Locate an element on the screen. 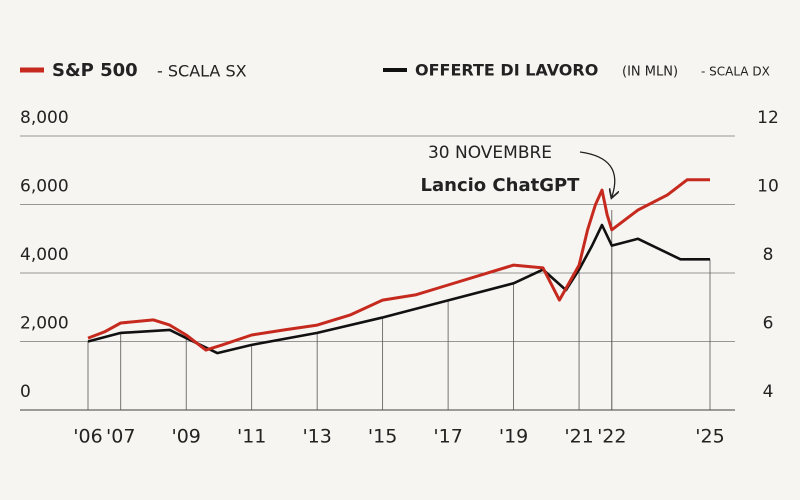 This screenshot has height=500, width=800. x-tick-label: '25 is located at coordinates (709, 437).